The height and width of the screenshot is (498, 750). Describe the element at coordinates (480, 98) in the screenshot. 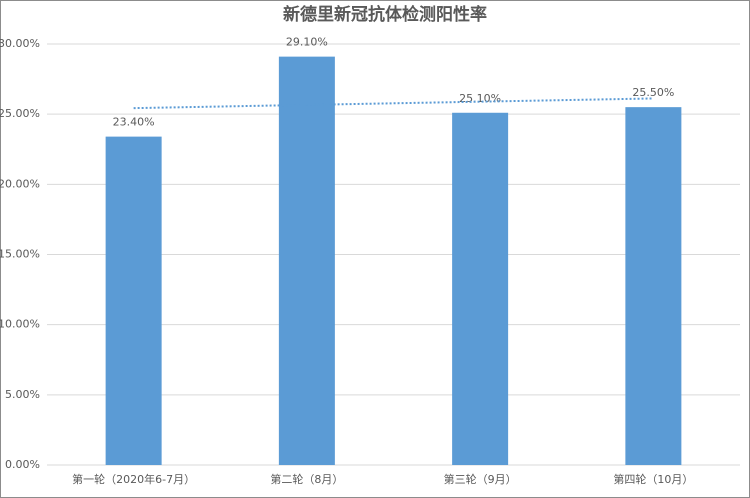

I see `data-label: 25.10%` at that location.